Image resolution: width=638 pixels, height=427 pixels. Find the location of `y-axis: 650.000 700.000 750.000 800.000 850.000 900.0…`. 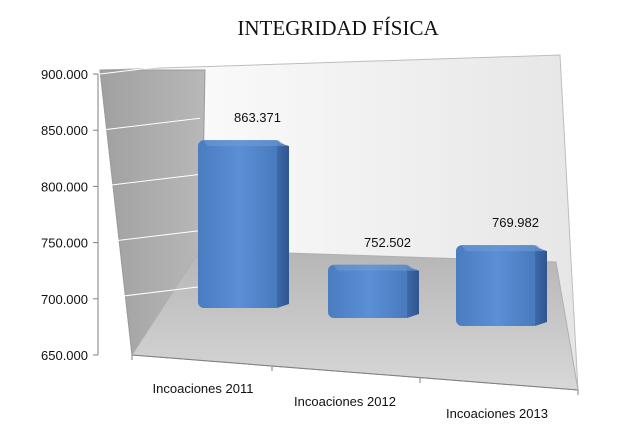

y-axis: 650.000 700.000 750.000 800.000 850.000 900.0… is located at coordinates (70, 215).